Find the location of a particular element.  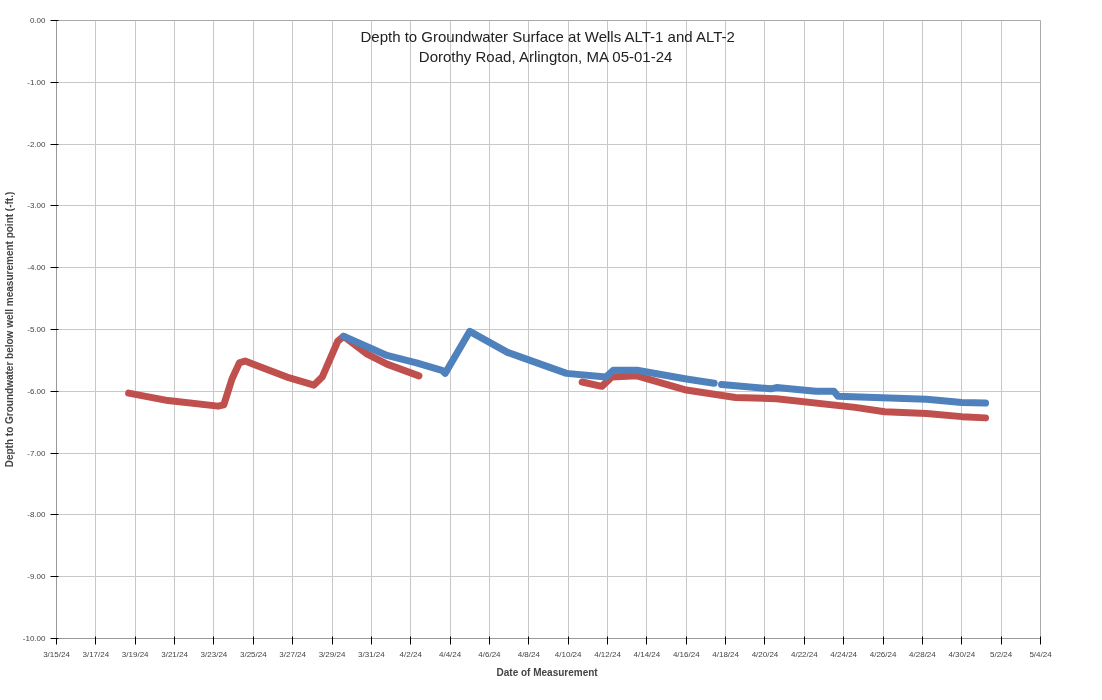

x-tick-label: 4/18/24 is located at coordinates (726, 654).